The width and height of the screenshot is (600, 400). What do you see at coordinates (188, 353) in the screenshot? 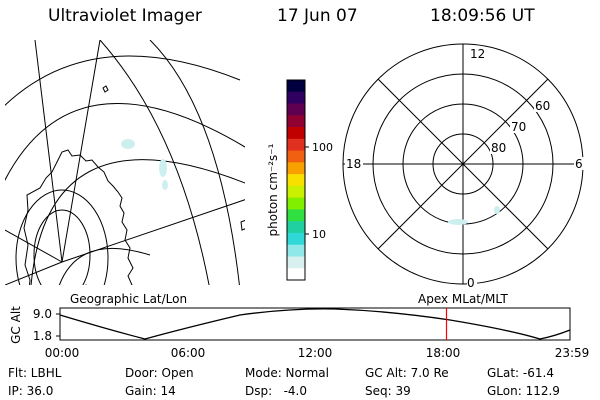
I see `x-tick-label: 06:00` at bounding box center [188, 353].